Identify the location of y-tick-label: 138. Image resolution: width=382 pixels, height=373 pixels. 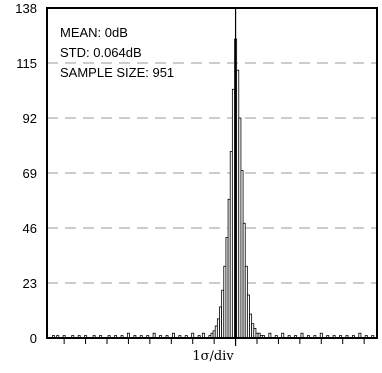
(26, 8).